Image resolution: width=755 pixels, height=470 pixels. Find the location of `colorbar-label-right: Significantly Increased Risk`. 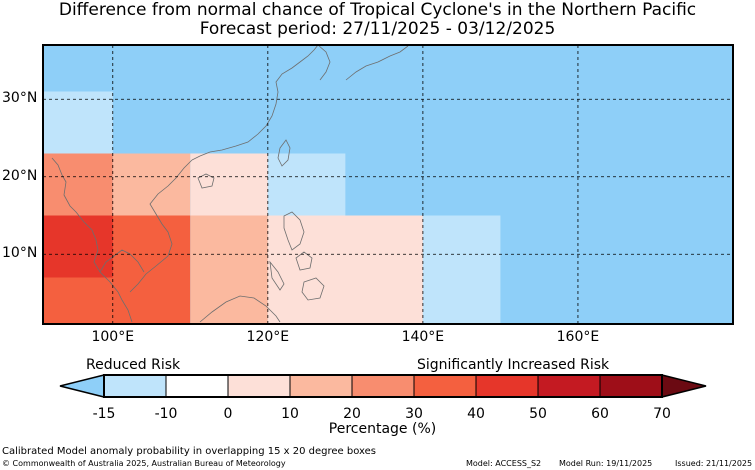

colorbar-label-right: Significantly Increased Risk is located at coordinates (513, 365).